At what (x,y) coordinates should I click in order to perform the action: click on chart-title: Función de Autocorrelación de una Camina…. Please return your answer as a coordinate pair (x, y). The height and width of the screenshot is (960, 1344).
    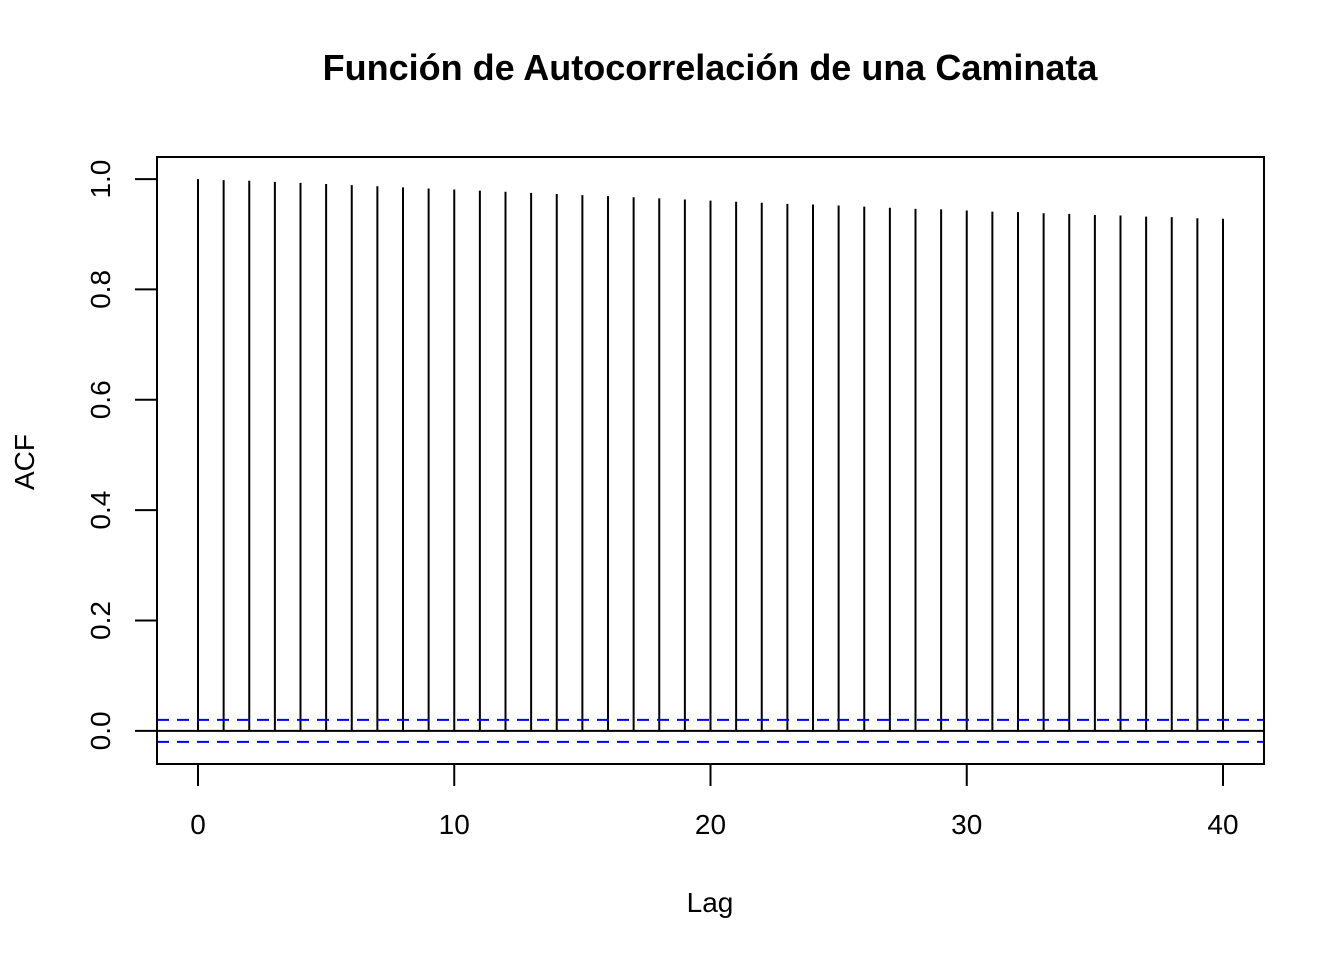
    Looking at the image, I should click on (711, 67).